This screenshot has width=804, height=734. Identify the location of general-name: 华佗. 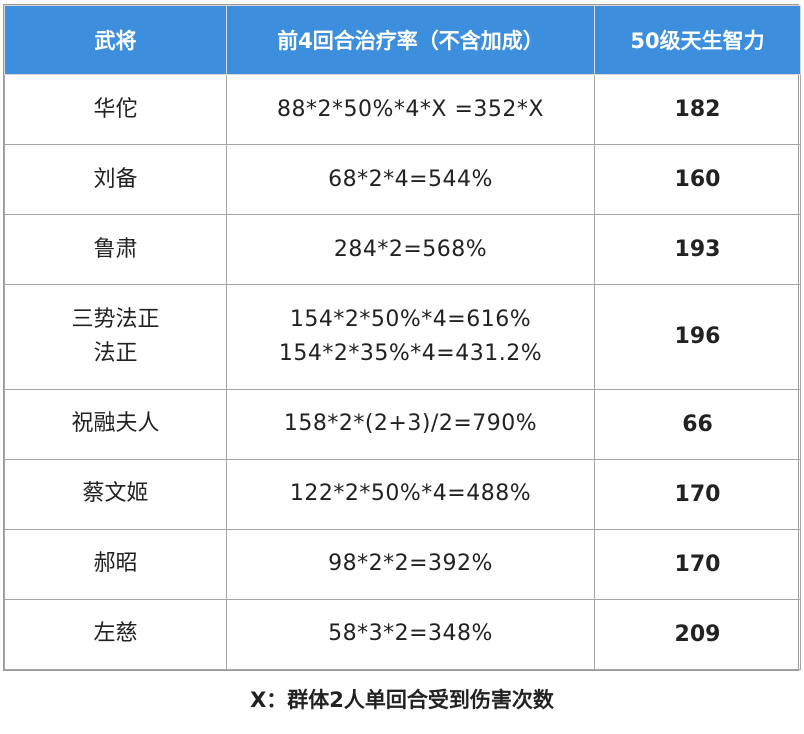
(115, 109).